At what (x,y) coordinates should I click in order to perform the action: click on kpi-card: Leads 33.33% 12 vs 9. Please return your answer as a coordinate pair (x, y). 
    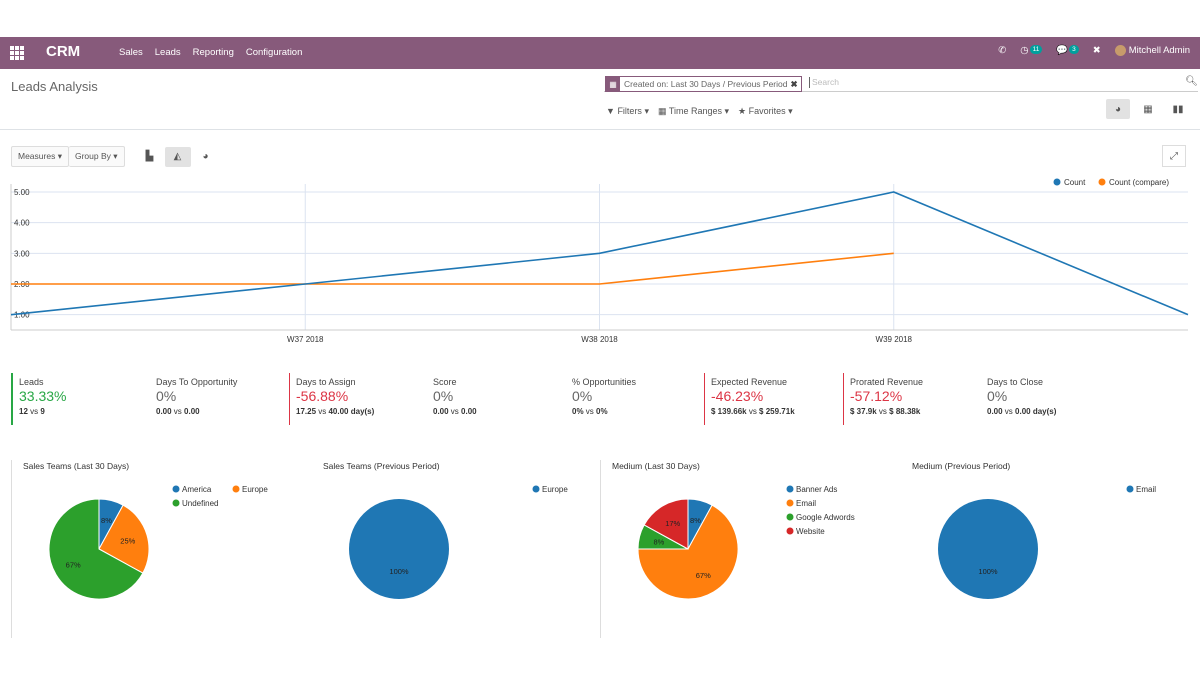
    Looking at the image, I should click on (80, 399).